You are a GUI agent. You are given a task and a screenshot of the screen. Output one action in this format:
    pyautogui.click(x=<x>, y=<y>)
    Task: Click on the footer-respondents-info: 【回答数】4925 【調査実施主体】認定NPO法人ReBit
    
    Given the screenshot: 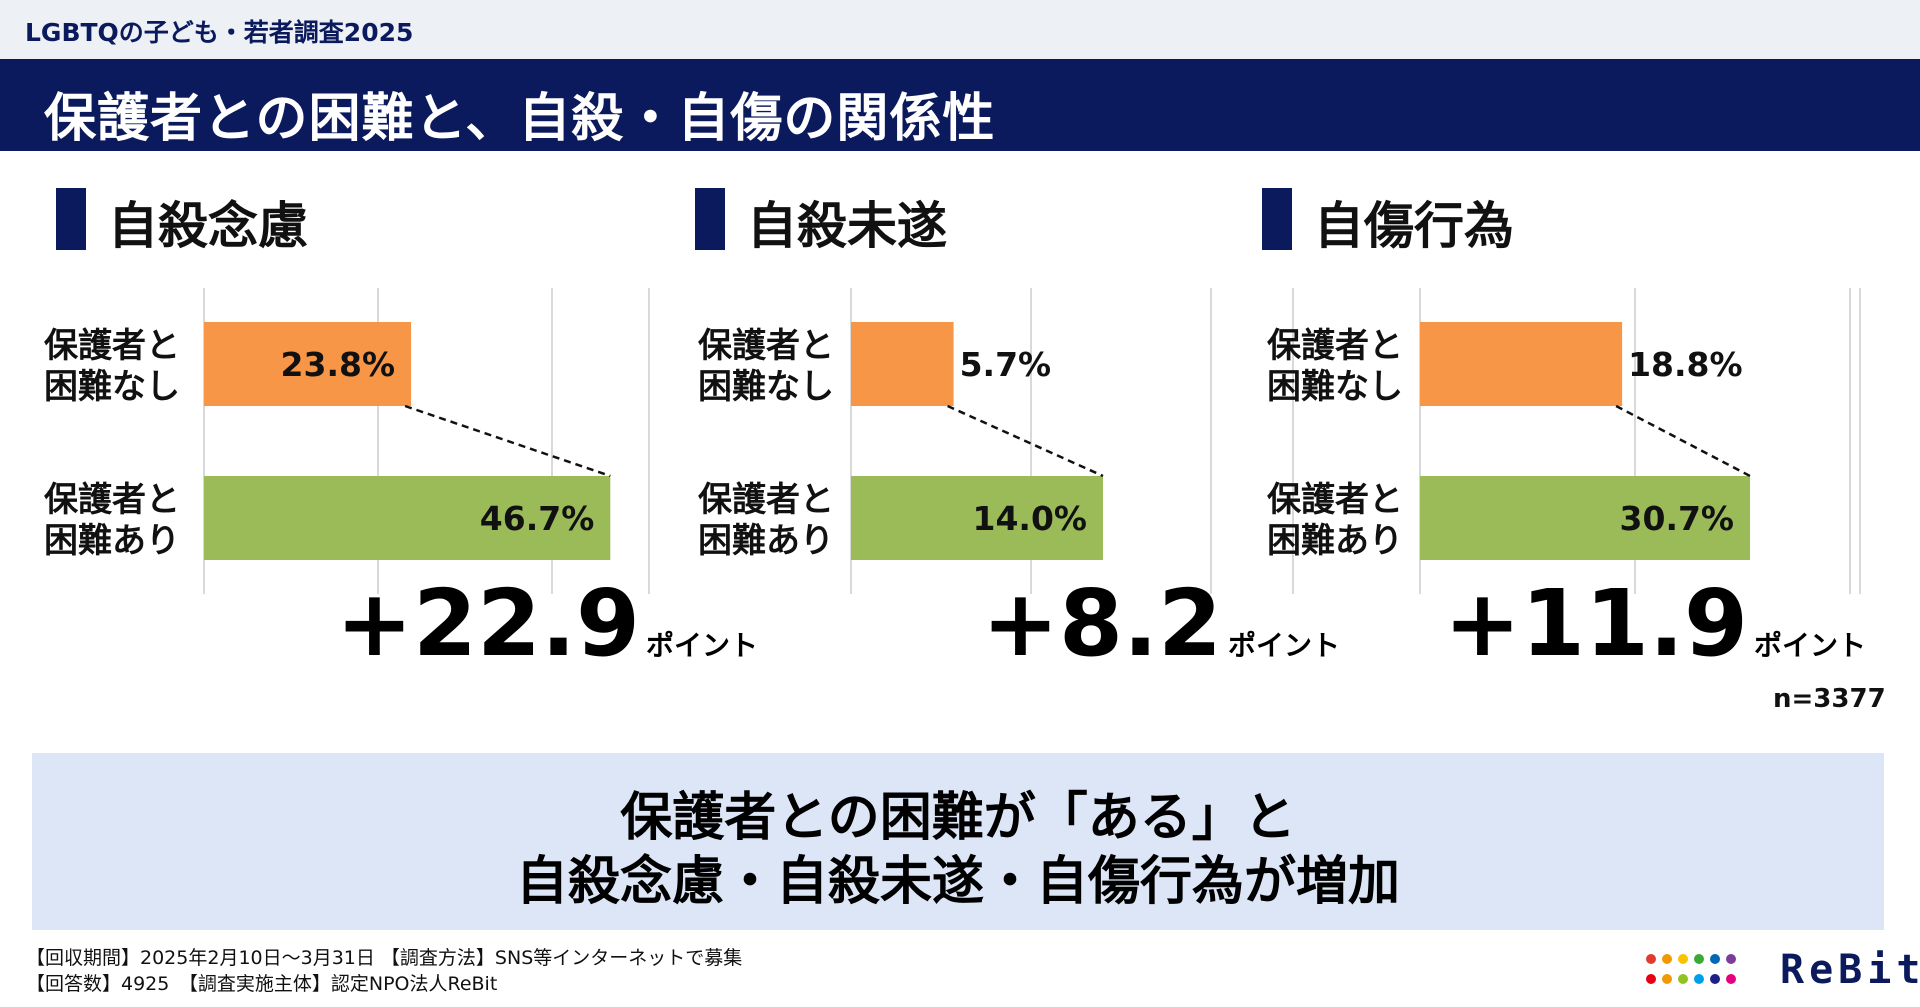 What is the action you would take?
    pyautogui.click(x=262, y=984)
    